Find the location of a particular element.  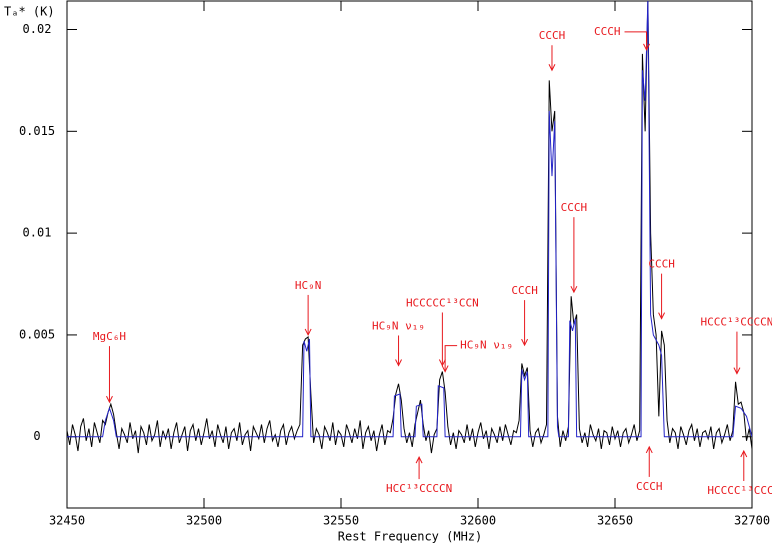

y-tick-label: 0 is located at coordinates (36, 436).